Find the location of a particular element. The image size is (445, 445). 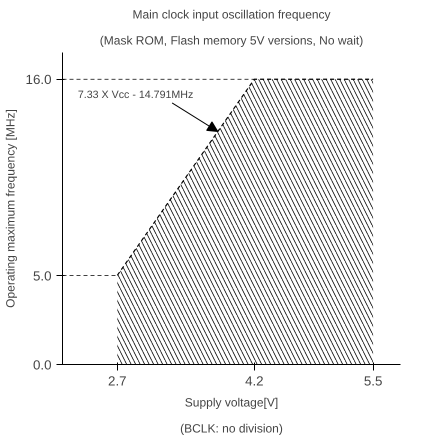

y-tick-label: 16.0 is located at coordinates (39, 80).